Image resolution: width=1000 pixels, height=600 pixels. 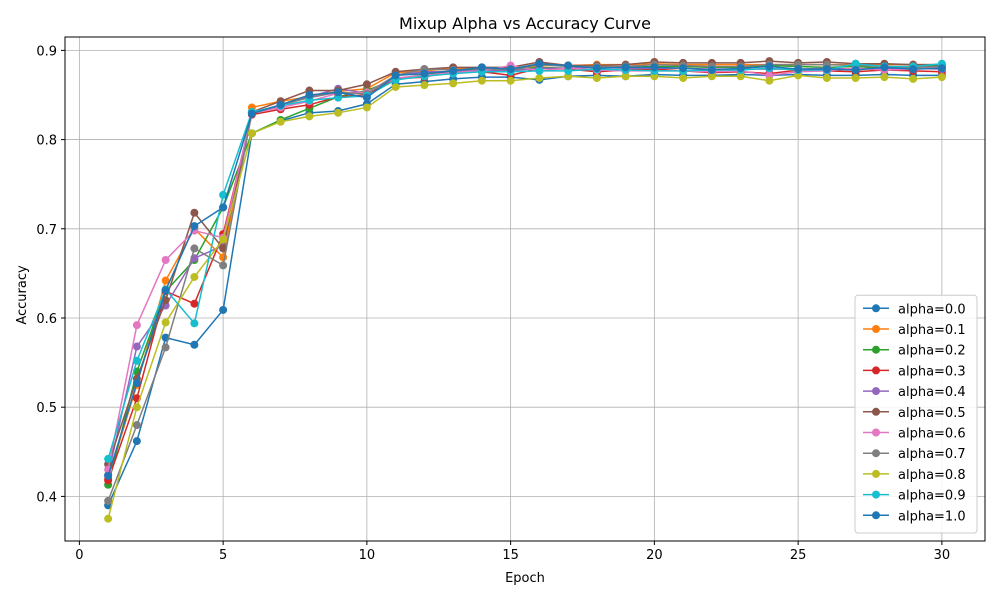 I want to click on legend-item: alpha=0.0, so click(x=914, y=309).